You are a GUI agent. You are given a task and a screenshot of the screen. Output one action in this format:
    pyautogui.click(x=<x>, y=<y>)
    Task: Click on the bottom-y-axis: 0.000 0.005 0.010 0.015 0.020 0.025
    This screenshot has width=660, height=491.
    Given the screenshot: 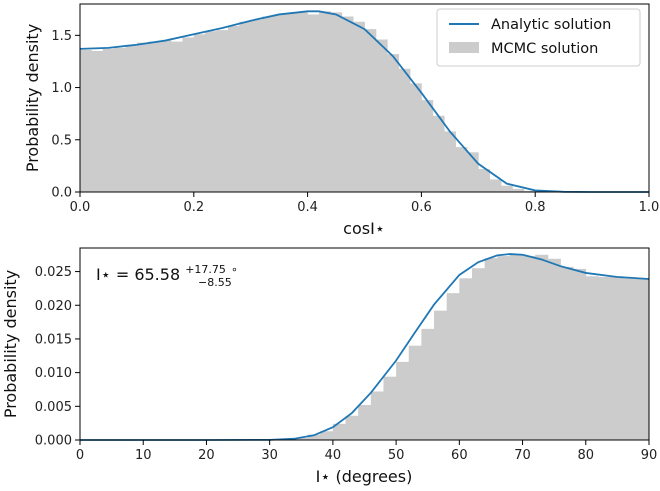 What is the action you would take?
    pyautogui.click(x=57, y=357)
    